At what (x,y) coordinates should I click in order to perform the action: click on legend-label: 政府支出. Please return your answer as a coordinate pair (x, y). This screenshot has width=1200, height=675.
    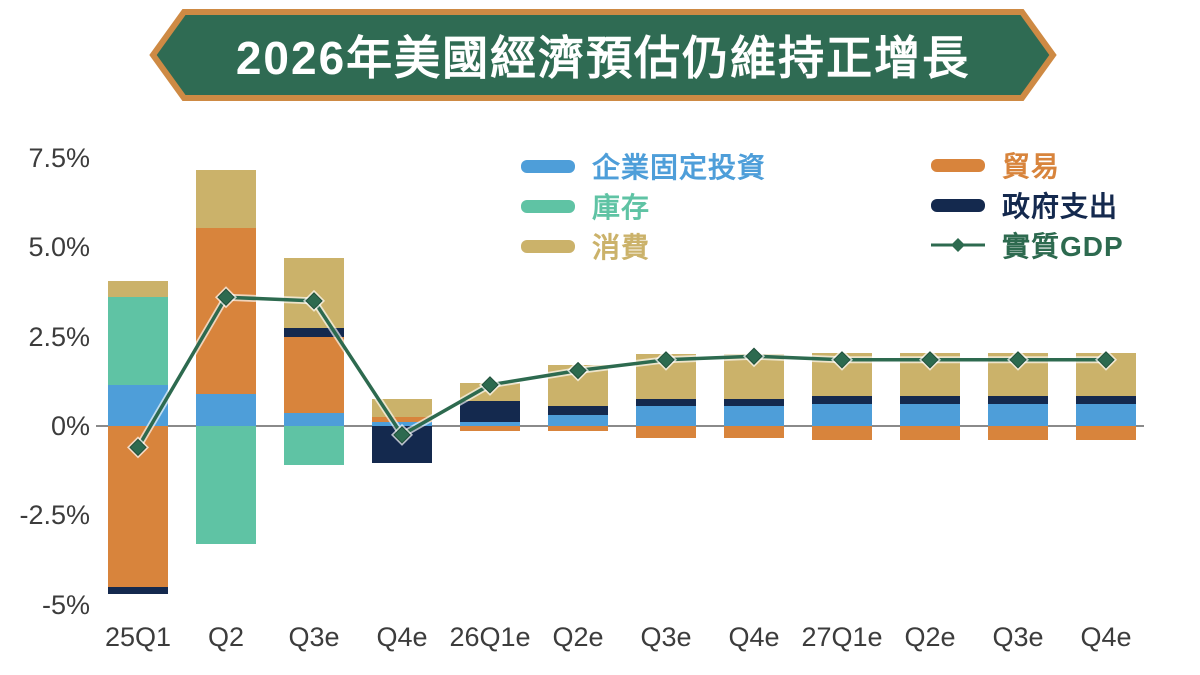
    Looking at the image, I should click on (1060, 206).